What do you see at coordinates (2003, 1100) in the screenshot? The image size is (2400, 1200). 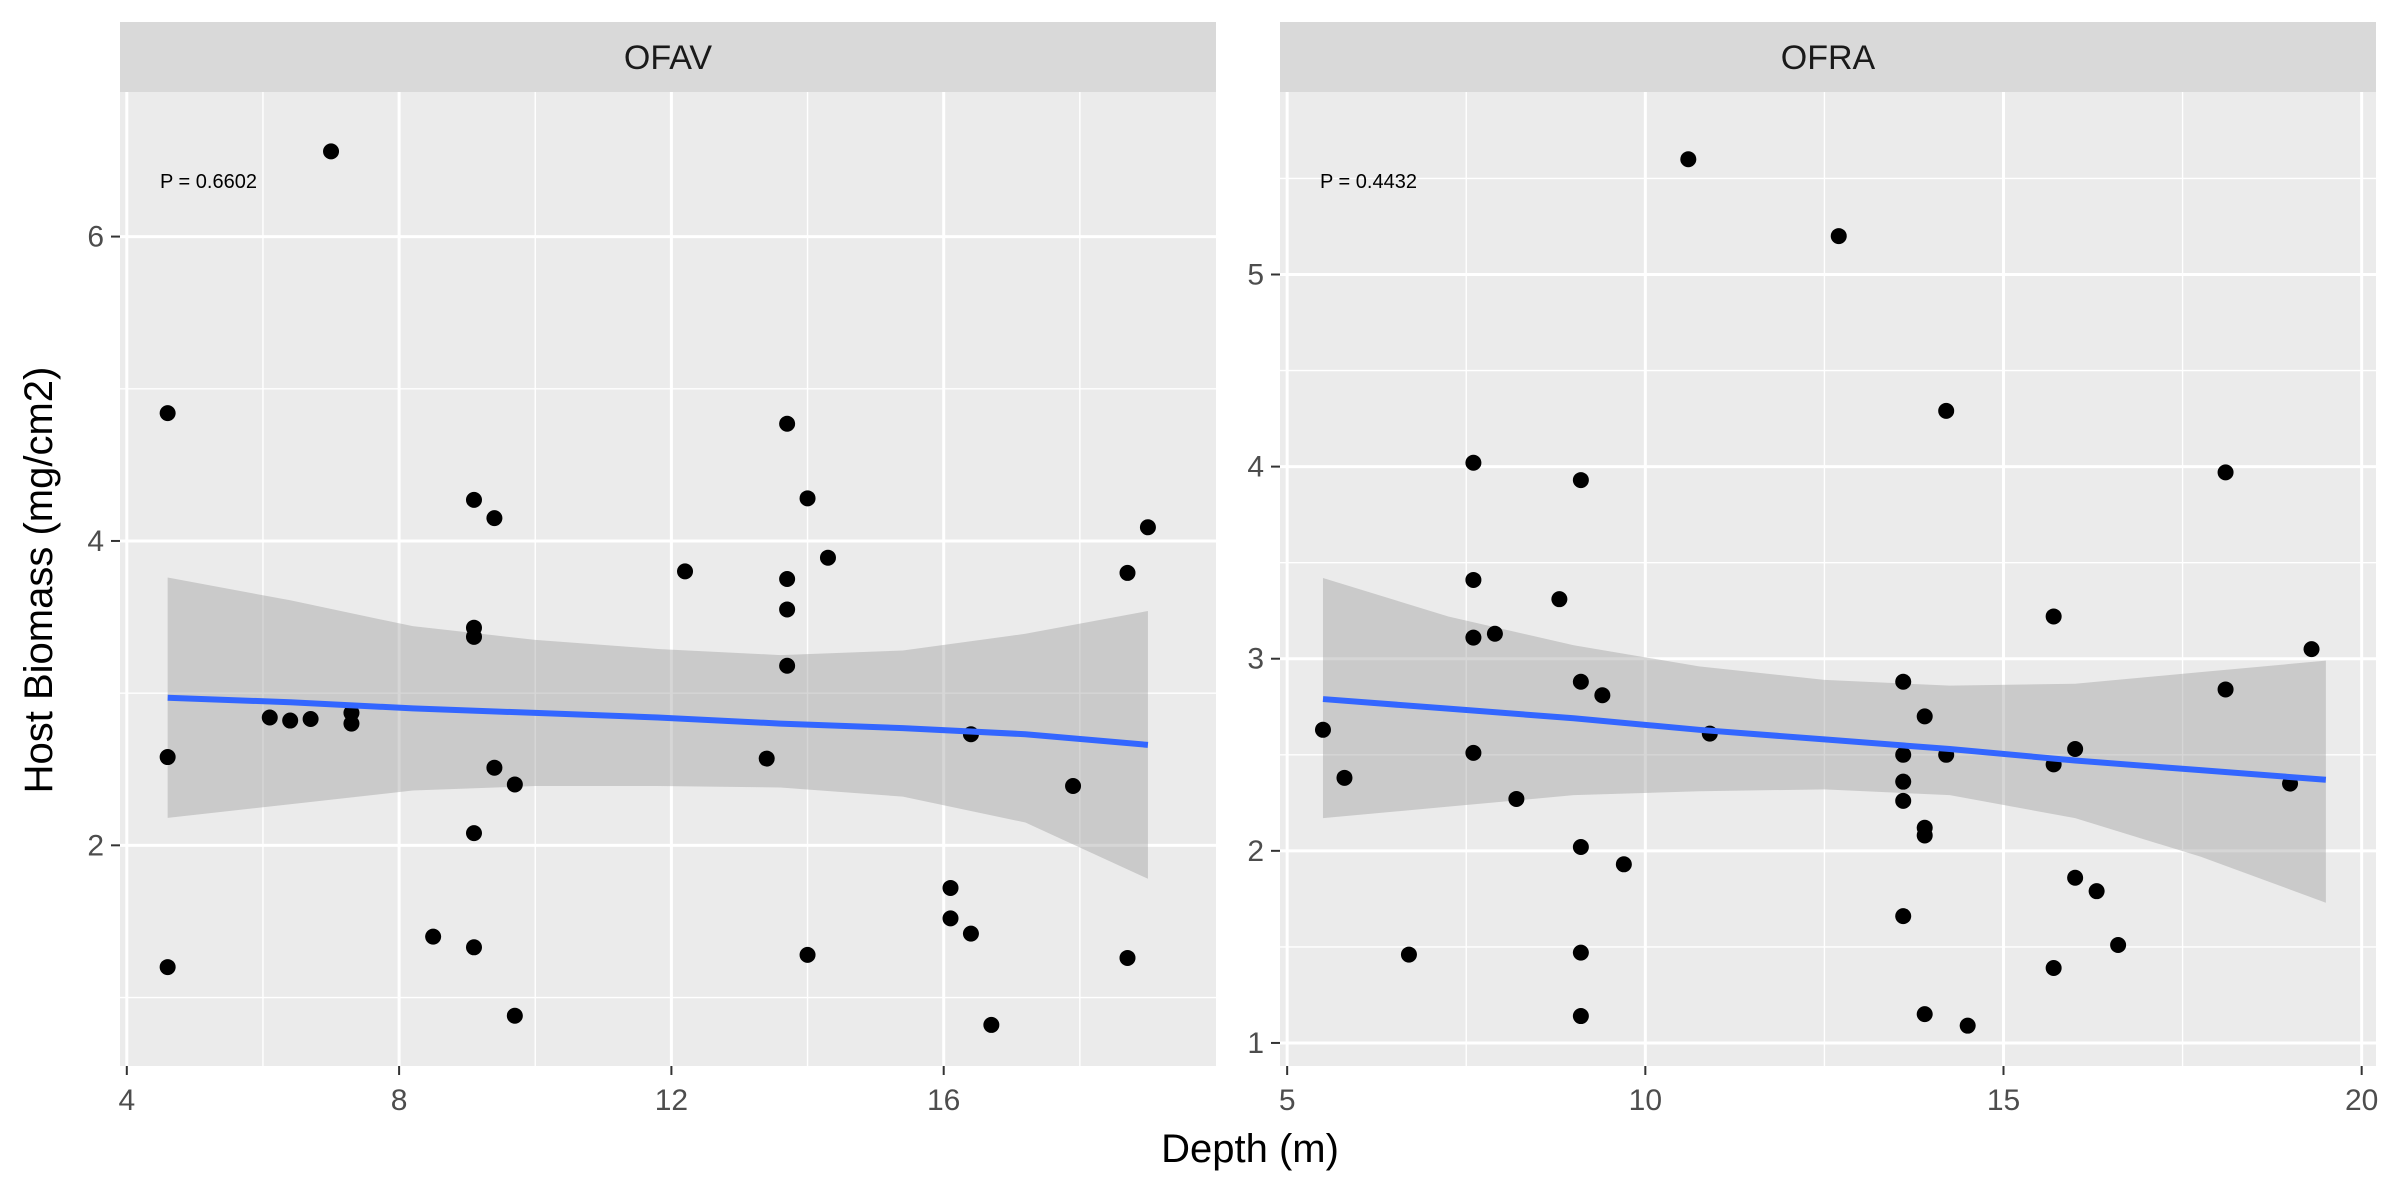 I see `panel-ofra-x-tick-label: 15` at bounding box center [2003, 1100].